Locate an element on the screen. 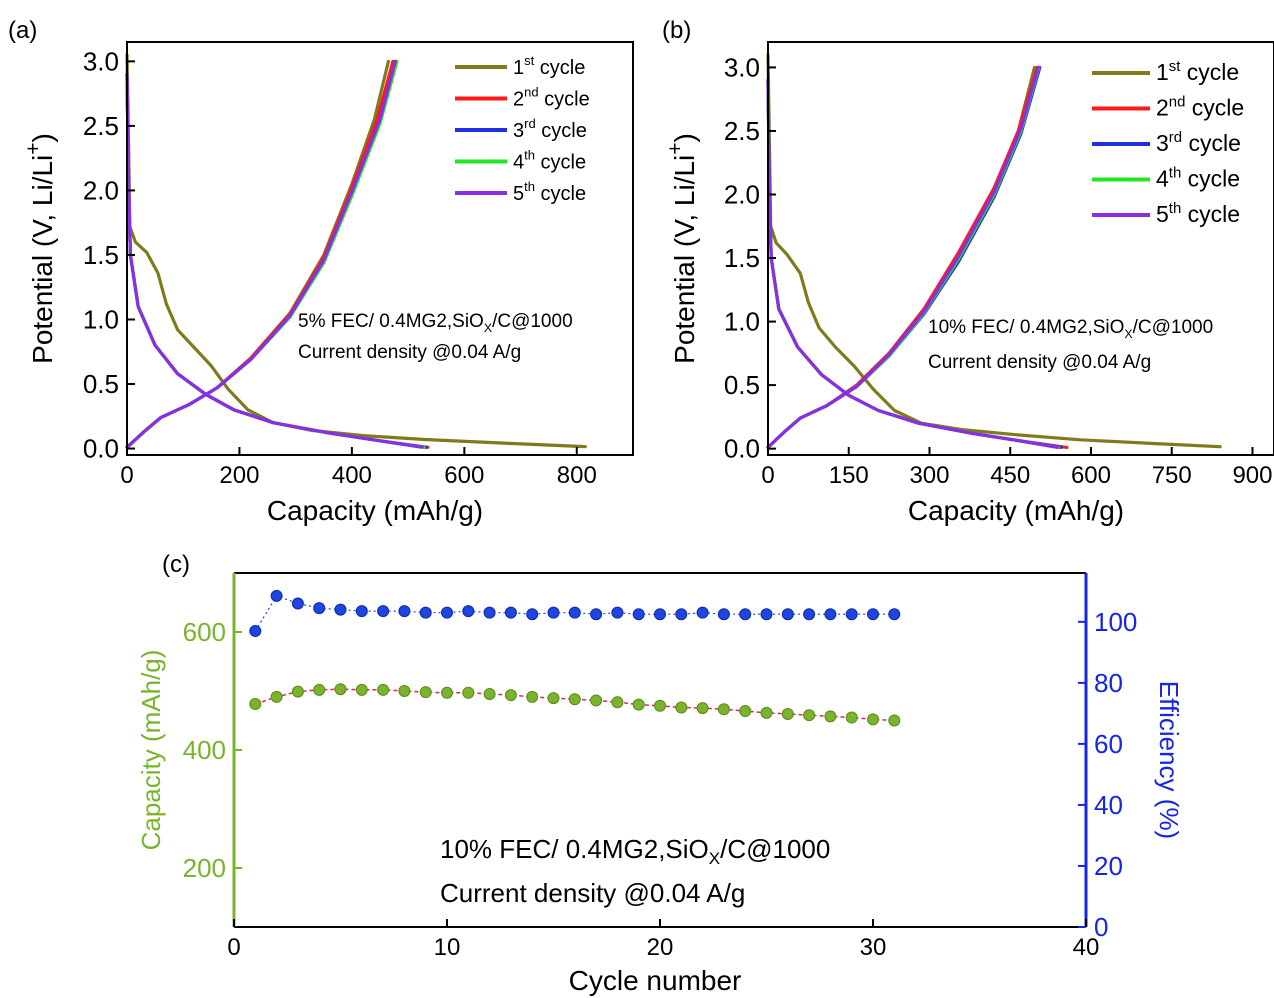 The width and height of the screenshot is (1274, 998). legend-label-cycle-5: 5th cycle is located at coordinates (1198, 213).